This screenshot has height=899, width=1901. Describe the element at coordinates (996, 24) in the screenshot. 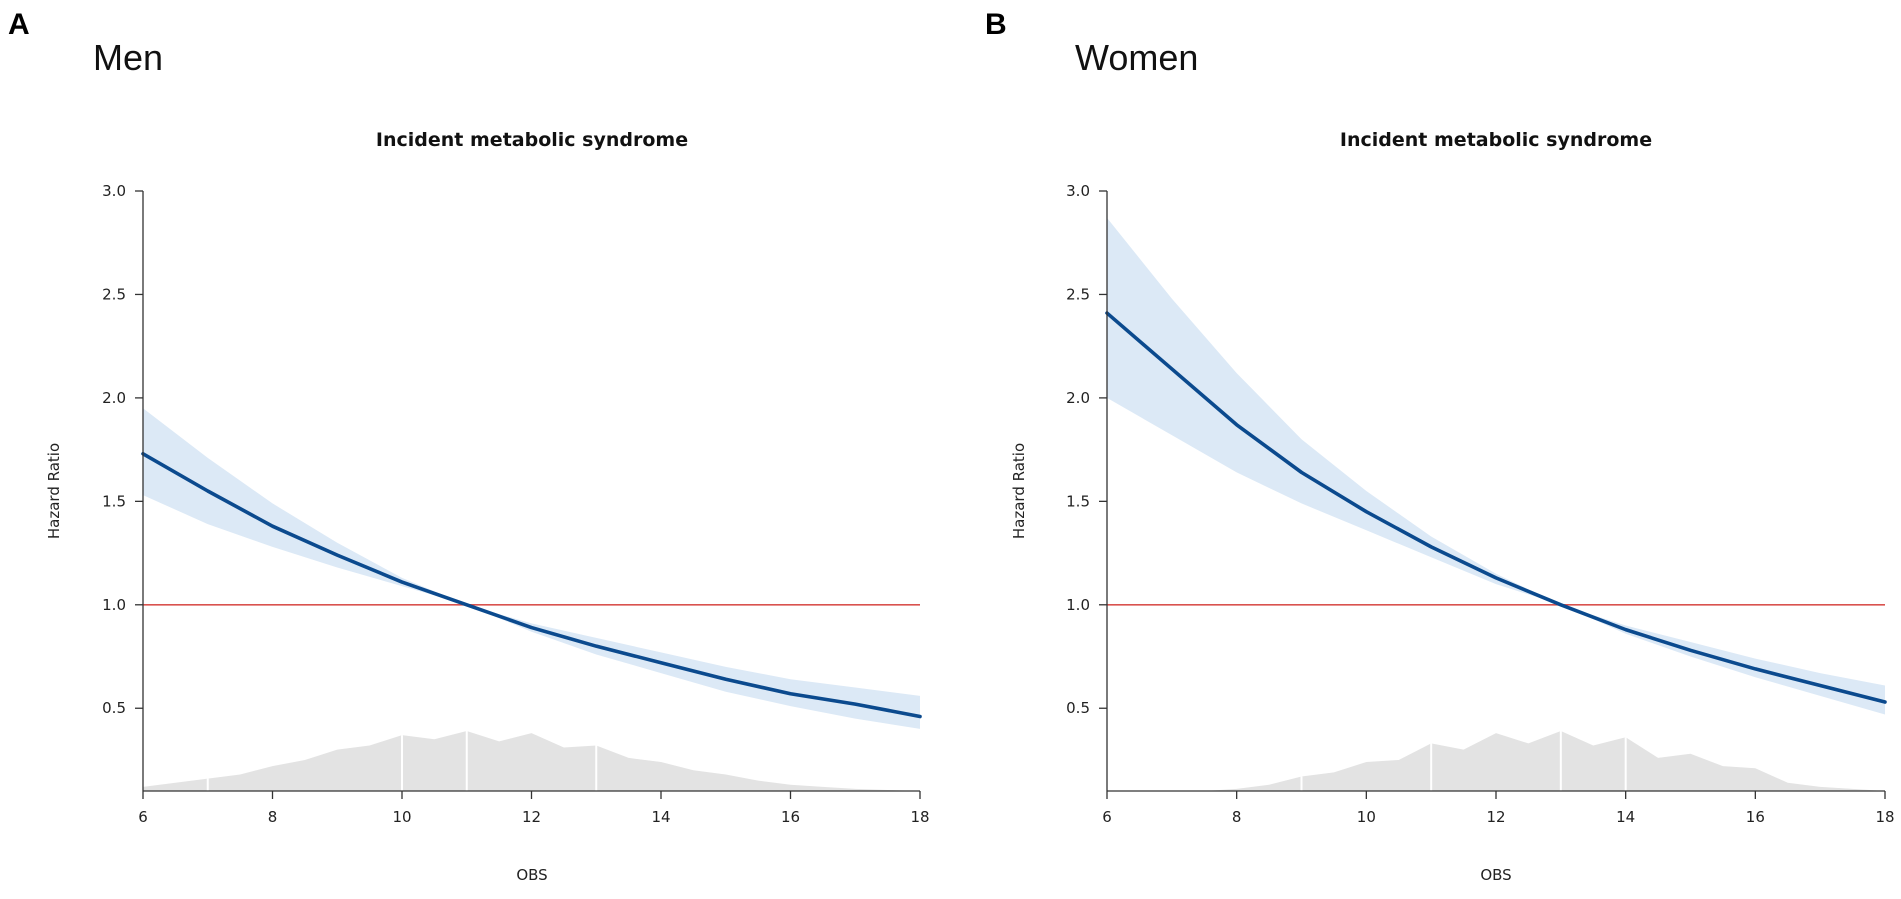

I see `panel-label: B` at that location.